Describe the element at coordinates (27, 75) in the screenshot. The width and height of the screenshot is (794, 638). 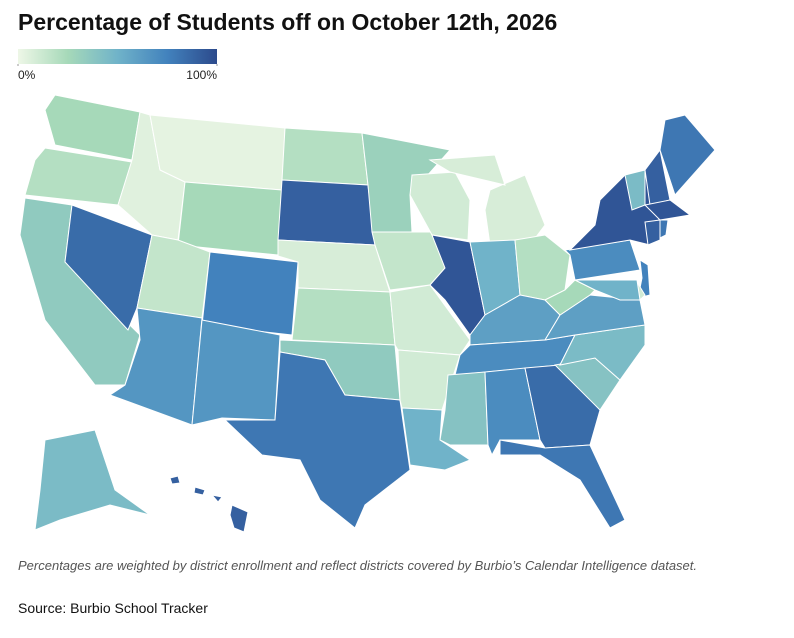
I see `legend-tick-label: 0%` at that location.